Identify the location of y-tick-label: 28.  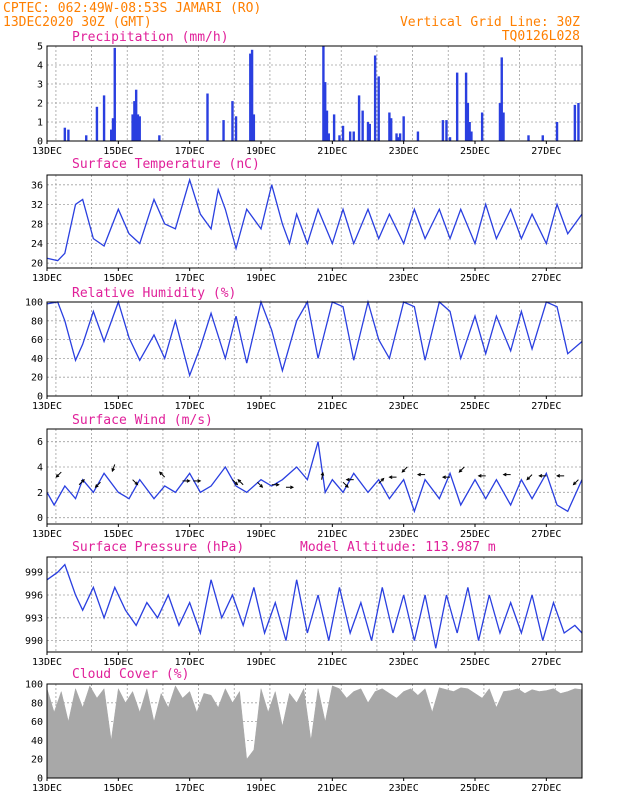
(37, 224).